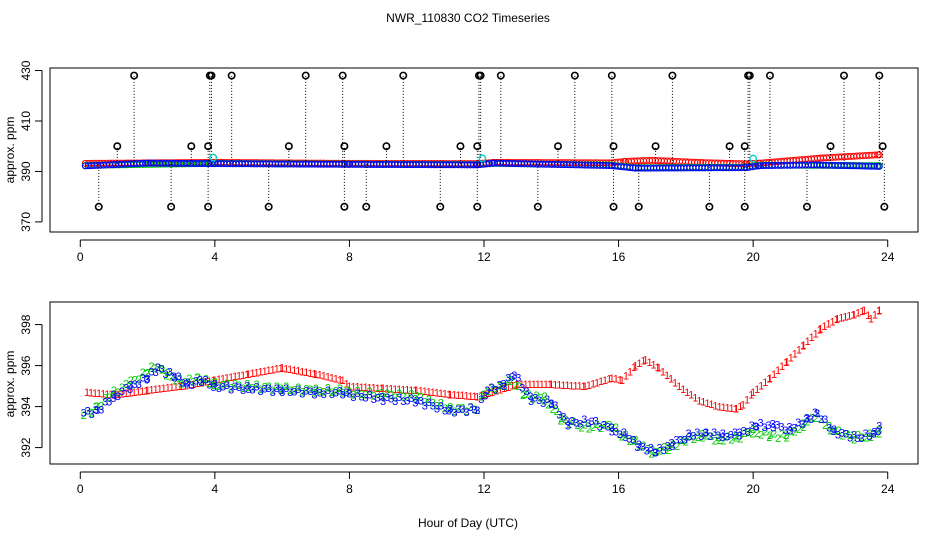 This screenshot has height=540, width=936. What do you see at coordinates (753, 489) in the screenshot?
I see `bottom-x-tick-label: 20` at bounding box center [753, 489].